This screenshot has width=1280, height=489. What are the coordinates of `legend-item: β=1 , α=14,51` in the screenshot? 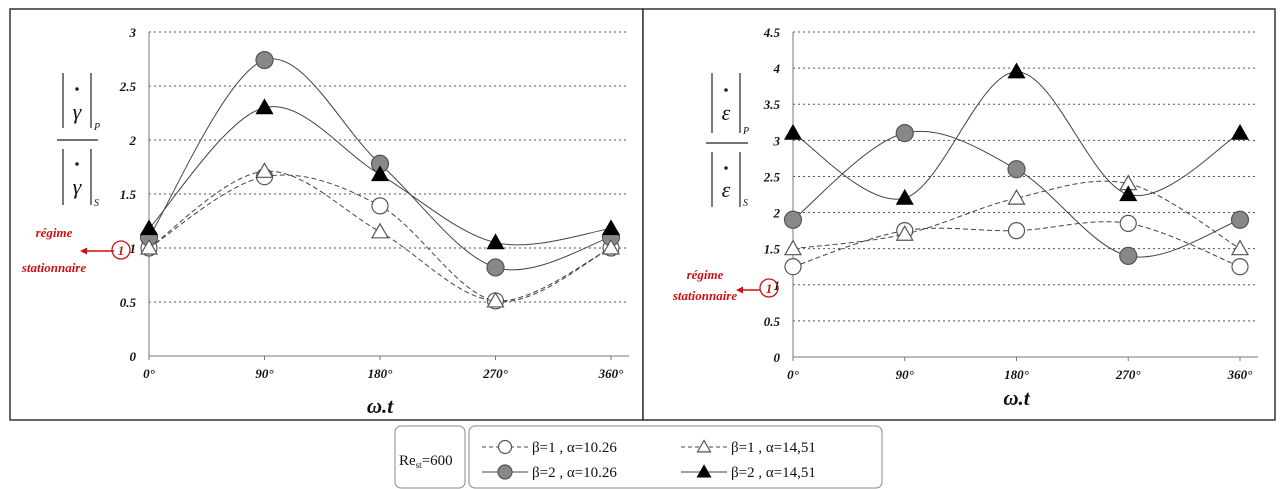 It's located at (748, 447).